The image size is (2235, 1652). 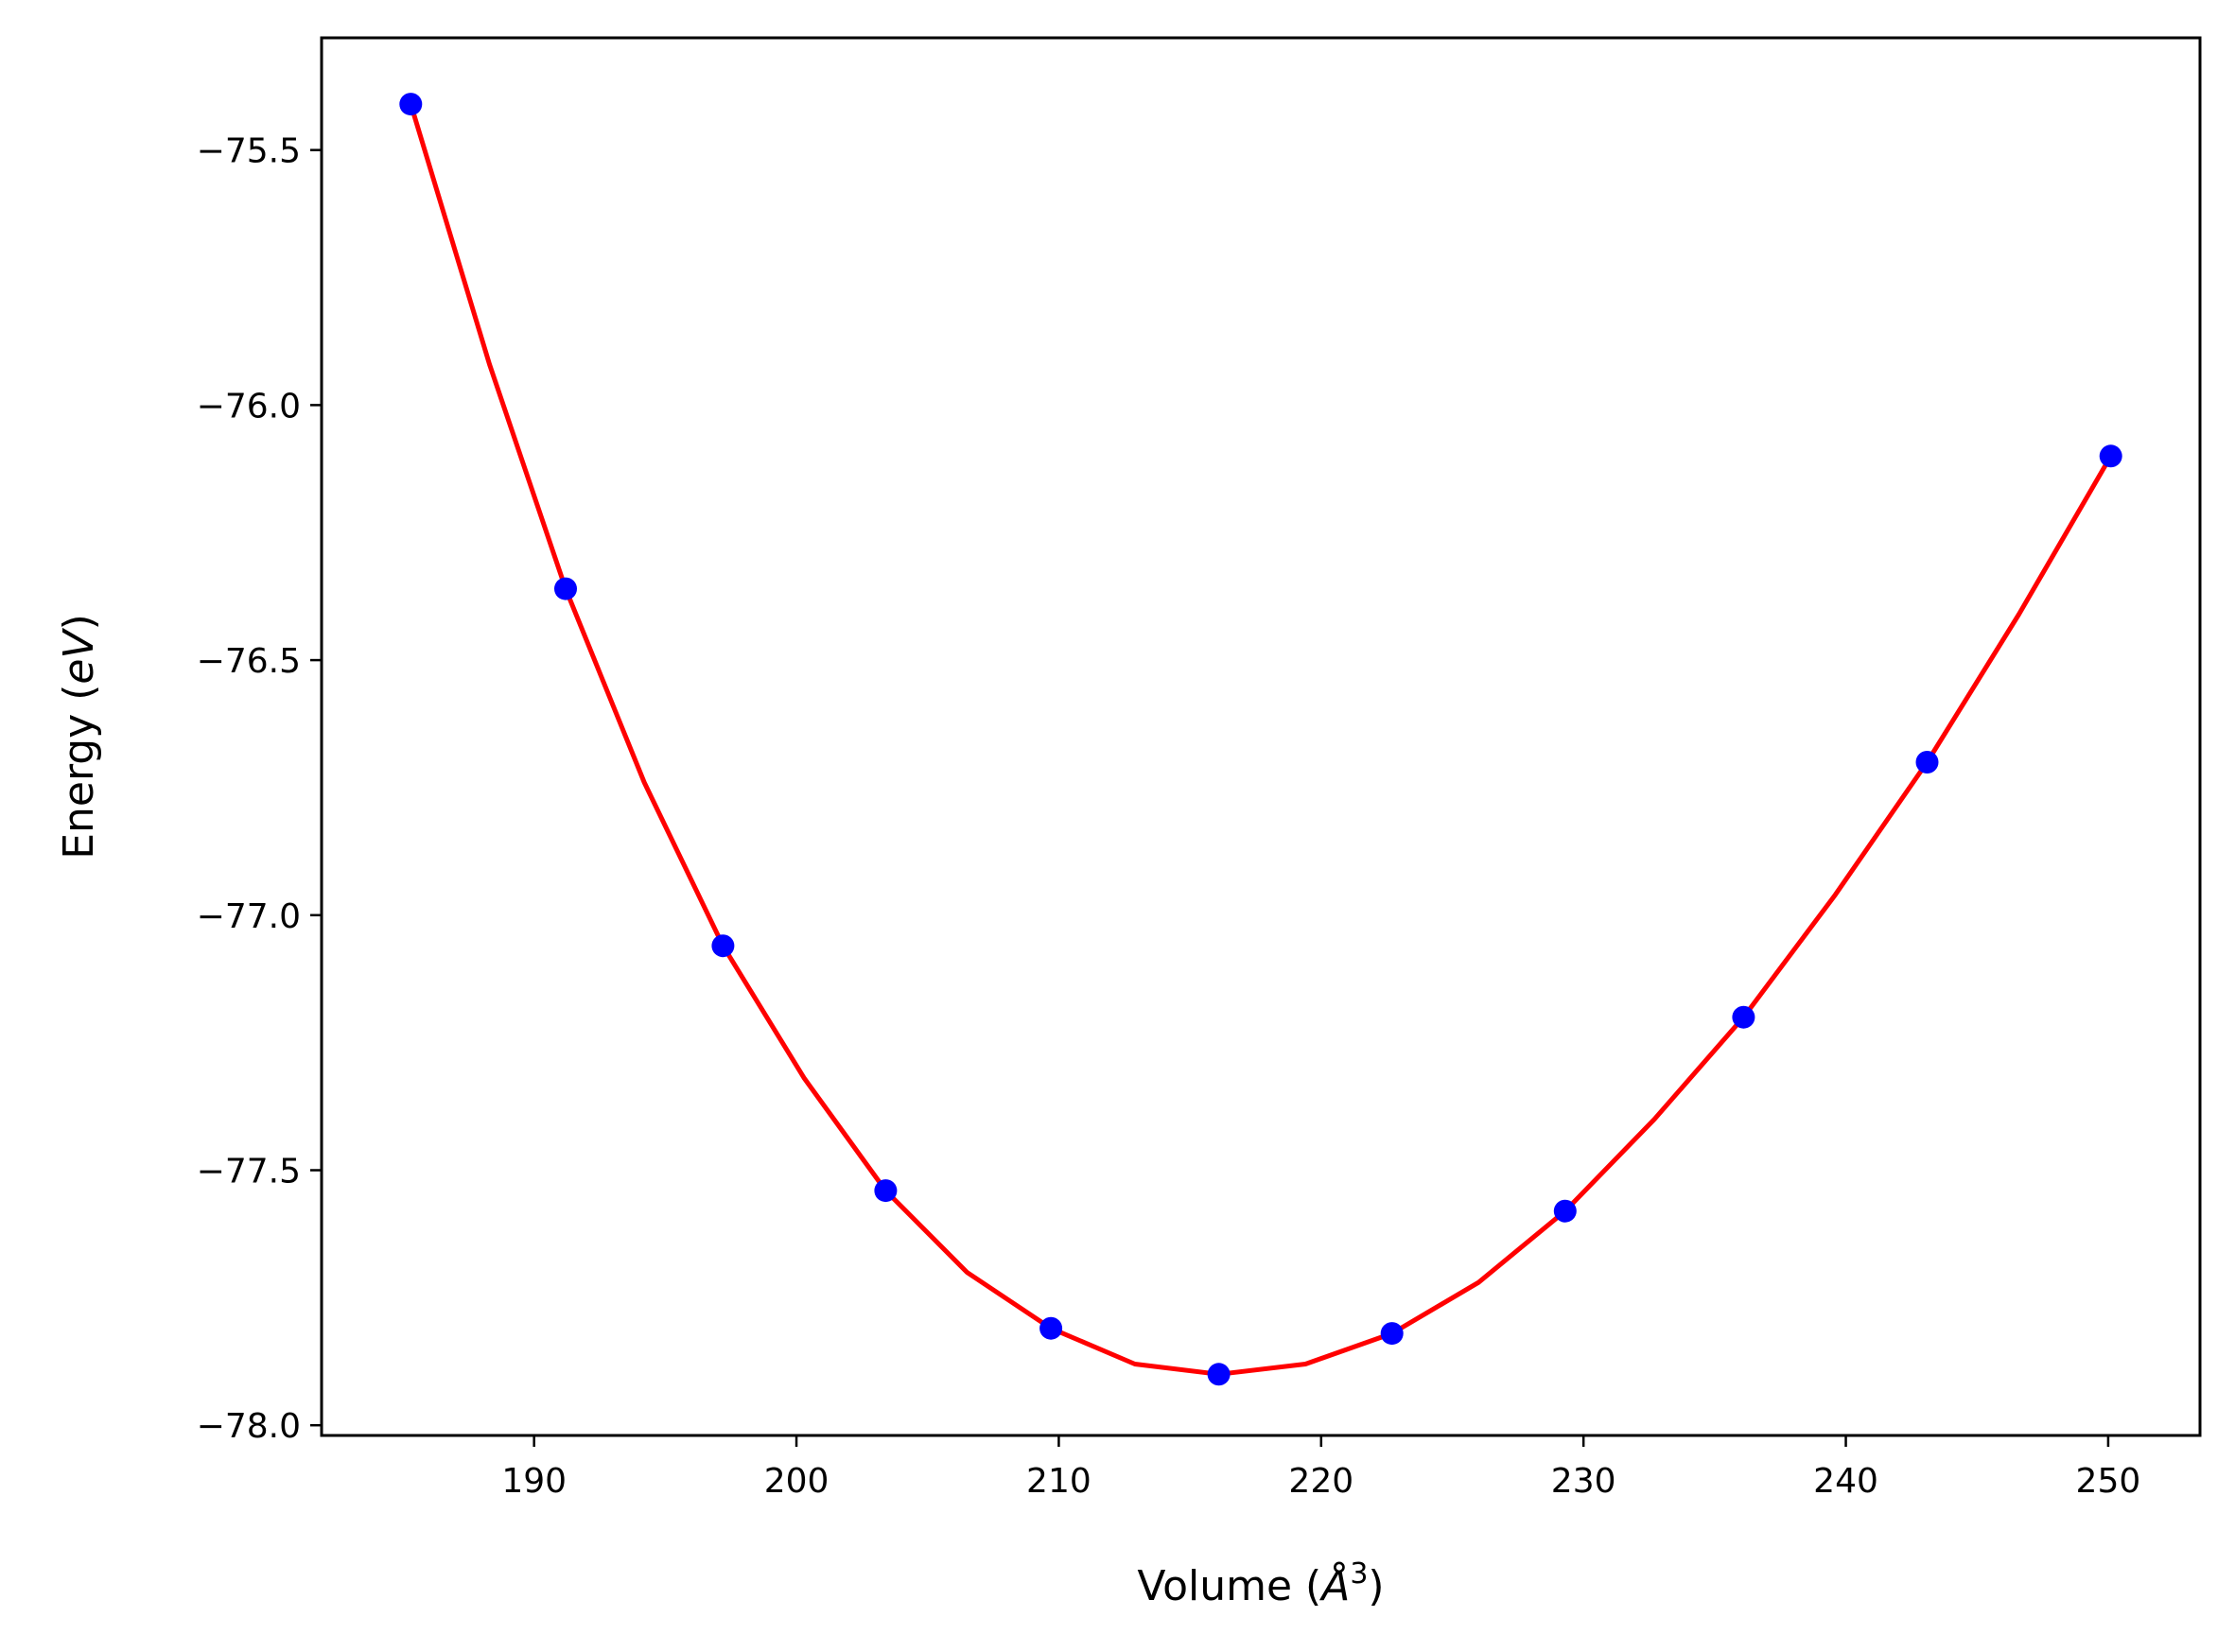 I want to click on x-tick-label: 240, so click(x=1845, y=1482).